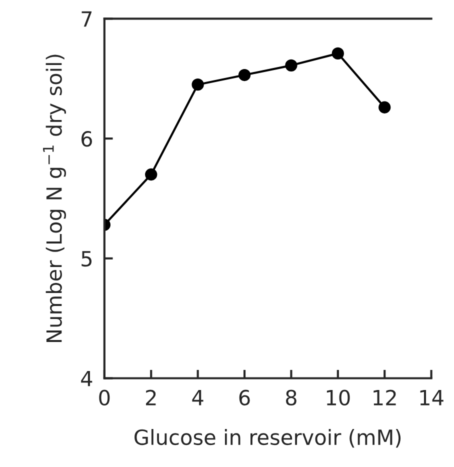  I want to click on x-tick-label: 8, so click(291, 398).